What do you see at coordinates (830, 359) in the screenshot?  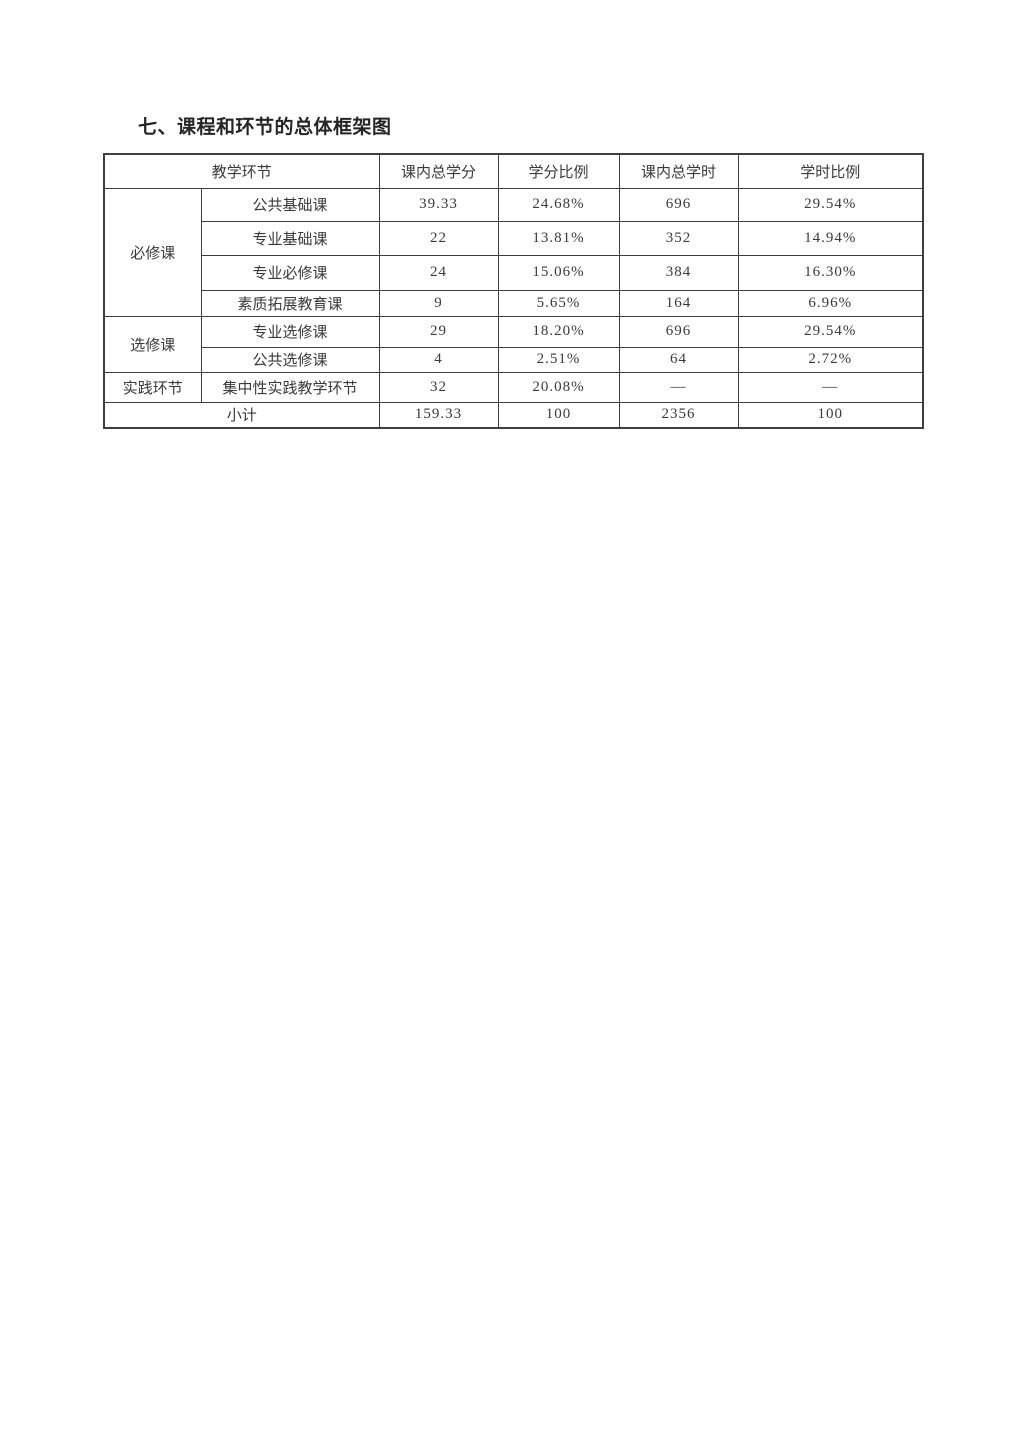 I see `cell-hours-pct: 2.72%` at bounding box center [830, 359].